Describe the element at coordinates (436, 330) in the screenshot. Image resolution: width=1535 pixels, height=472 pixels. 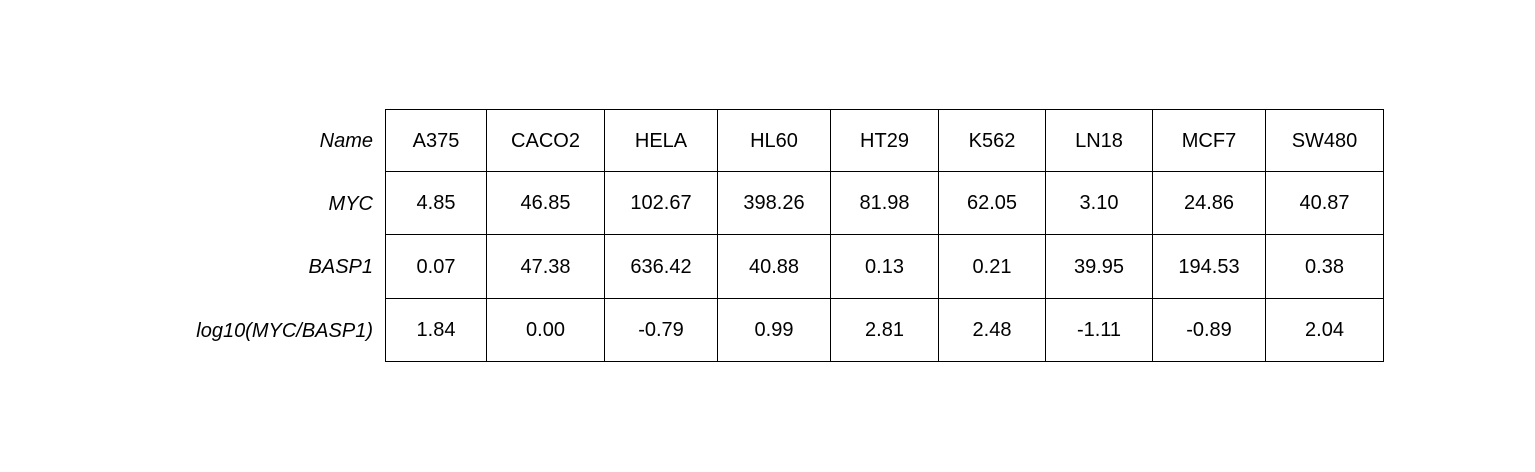
I see `table-cell: 1.84` at that location.